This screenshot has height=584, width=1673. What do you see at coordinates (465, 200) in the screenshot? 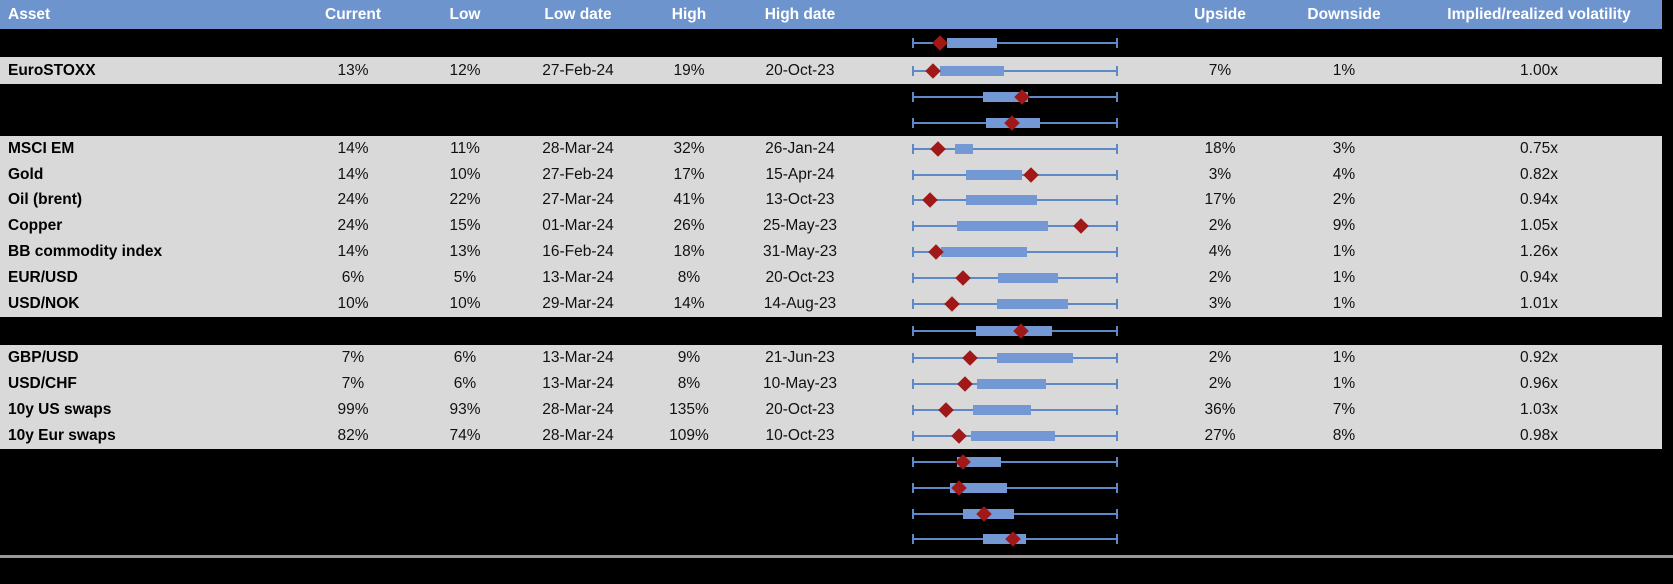
I see `low-cell: 22%` at bounding box center [465, 200].